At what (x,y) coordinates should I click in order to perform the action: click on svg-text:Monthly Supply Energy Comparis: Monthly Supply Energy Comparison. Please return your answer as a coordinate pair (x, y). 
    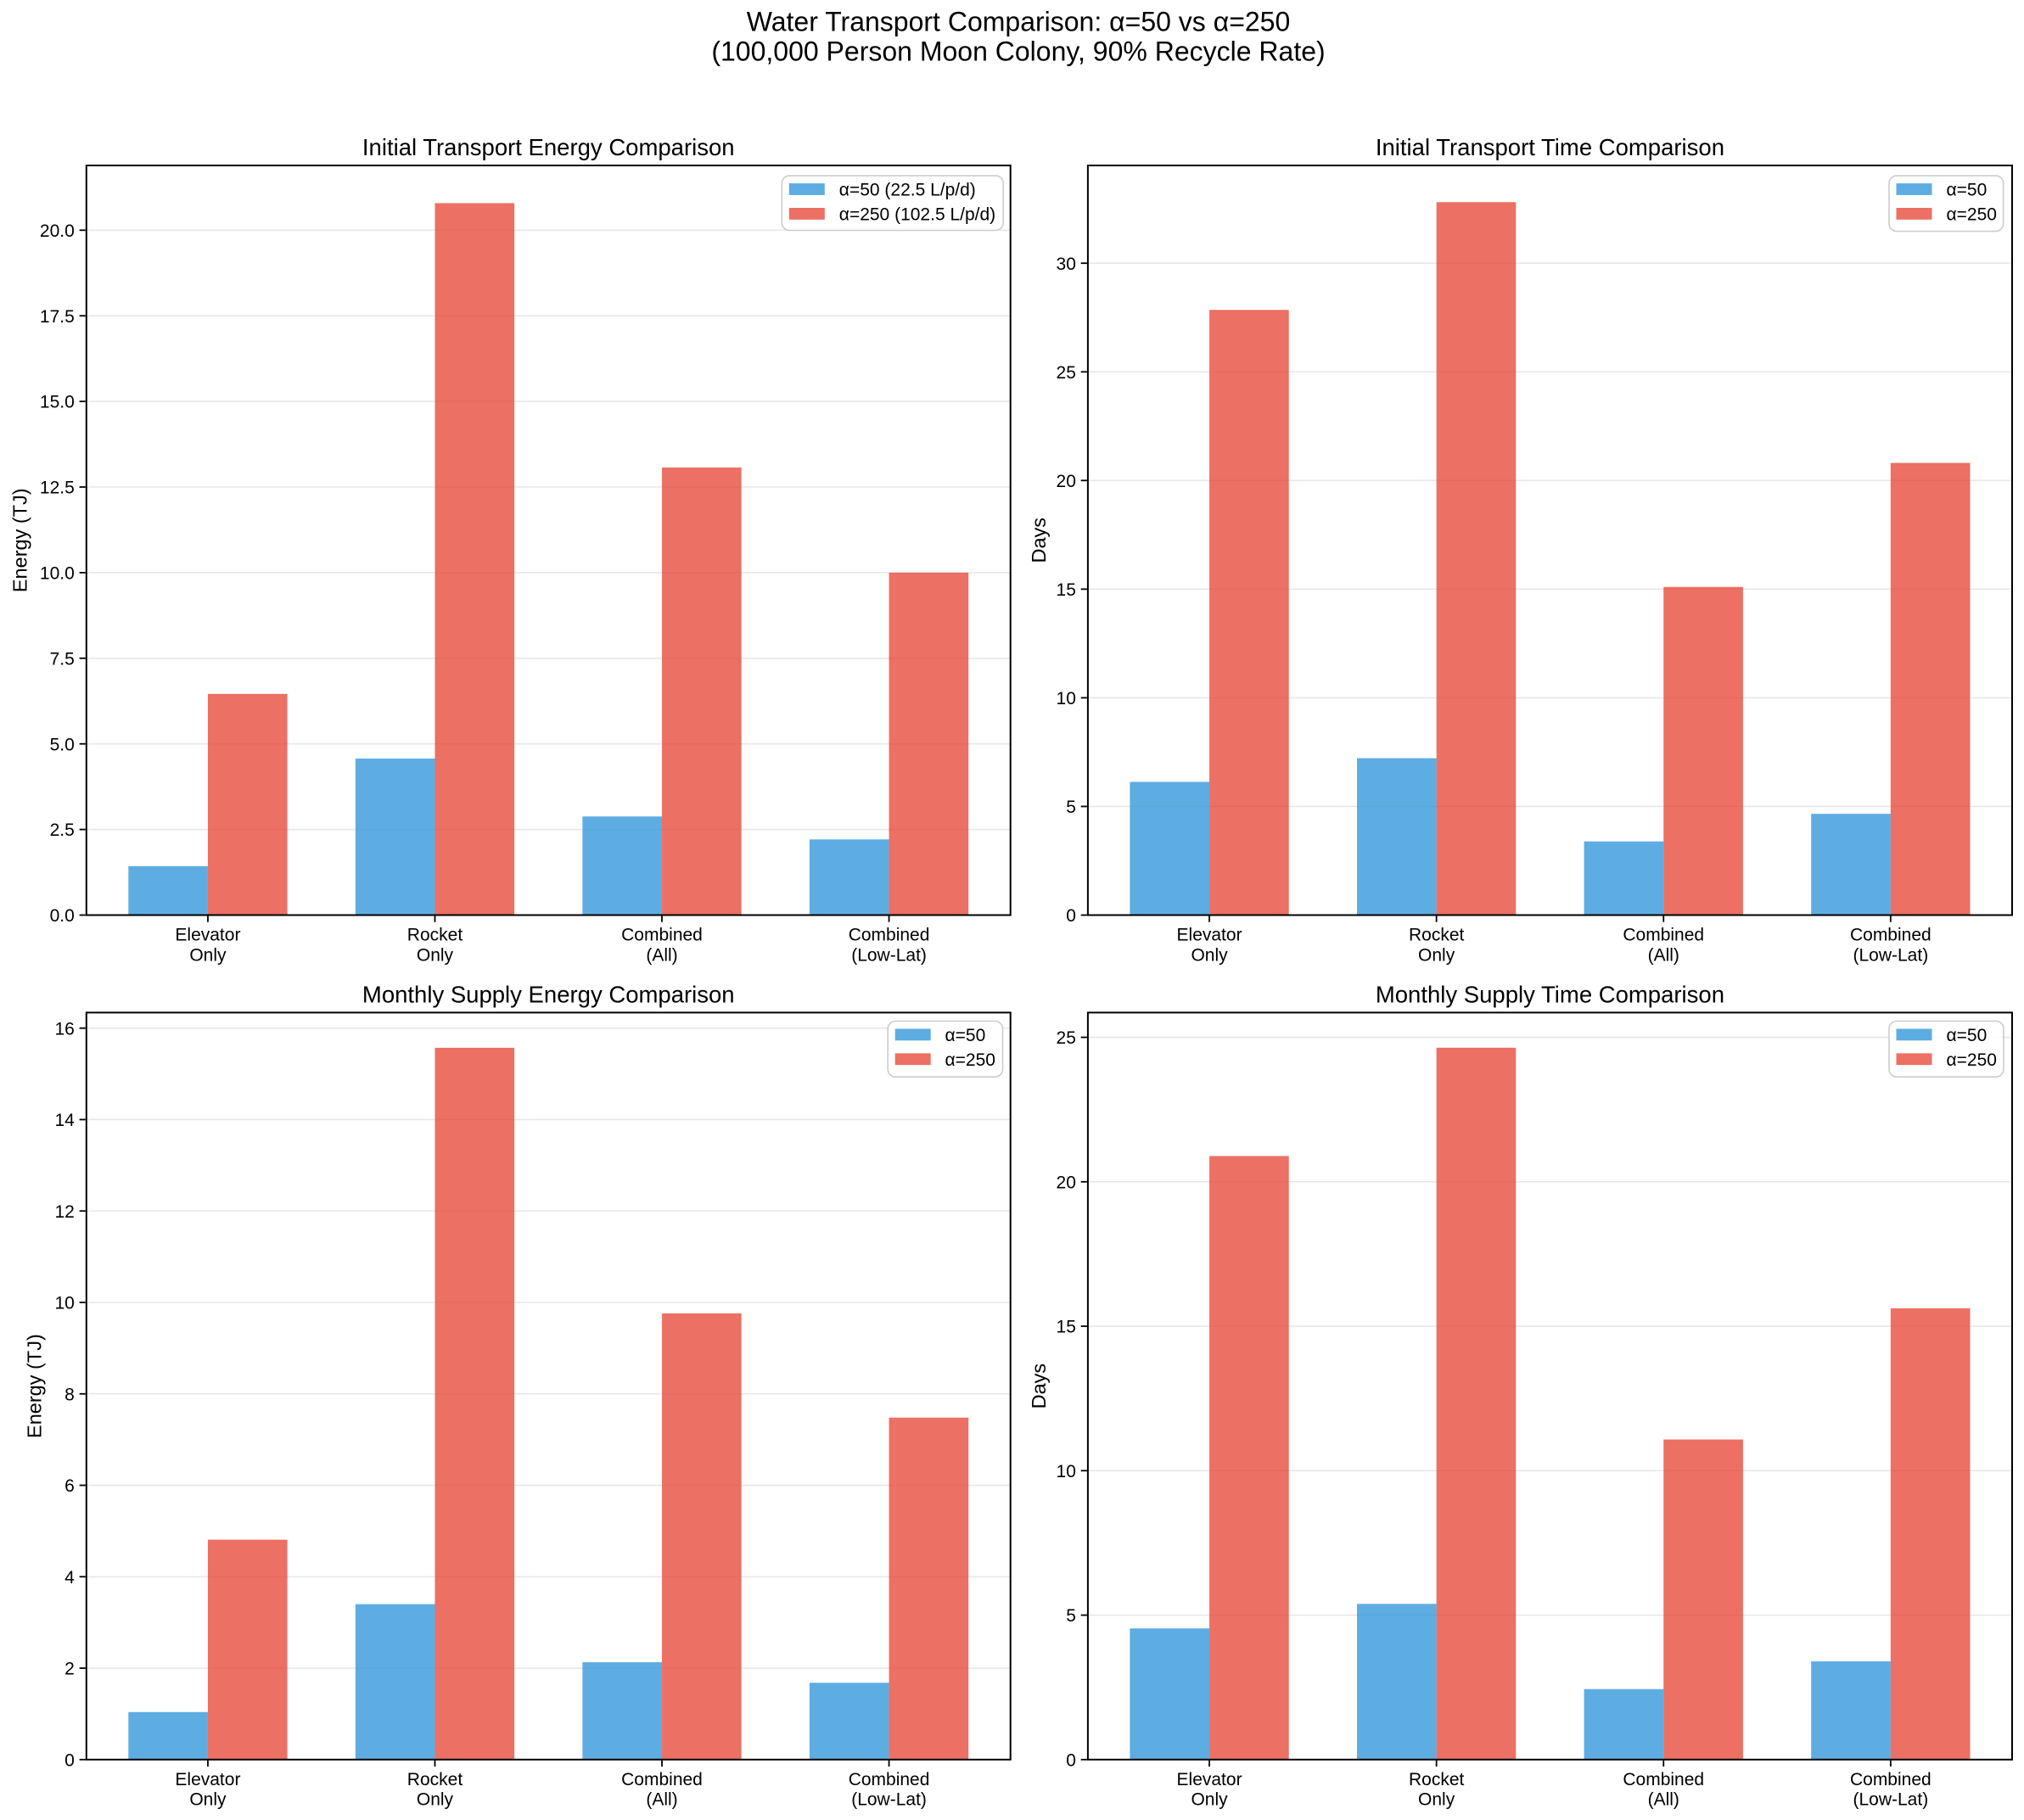
    Looking at the image, I should click on (548, 994).